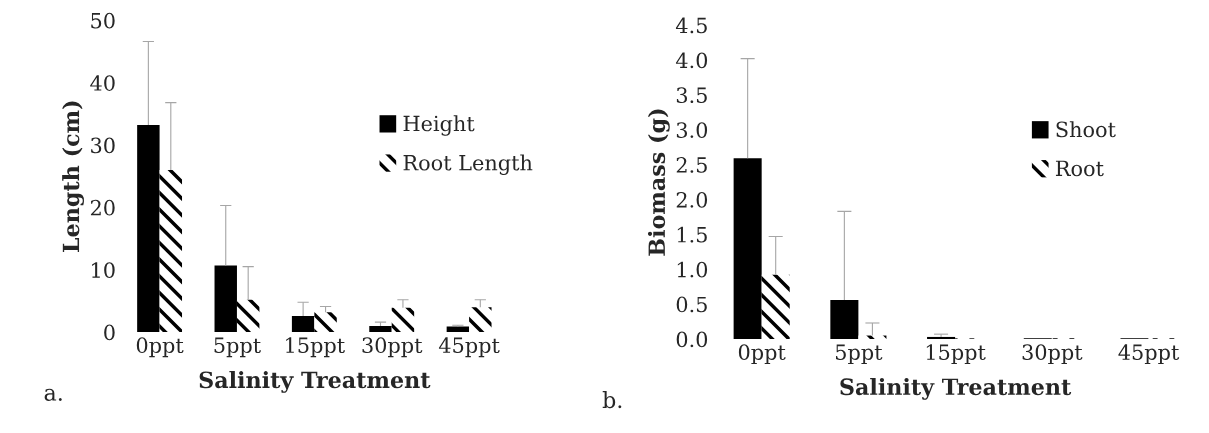 This screenshot has height=433, width=1209. What do you see at coordinates (102, 207) in the screenshot?
I see `y-tick-label: 20` at bounding box center [102, 207].